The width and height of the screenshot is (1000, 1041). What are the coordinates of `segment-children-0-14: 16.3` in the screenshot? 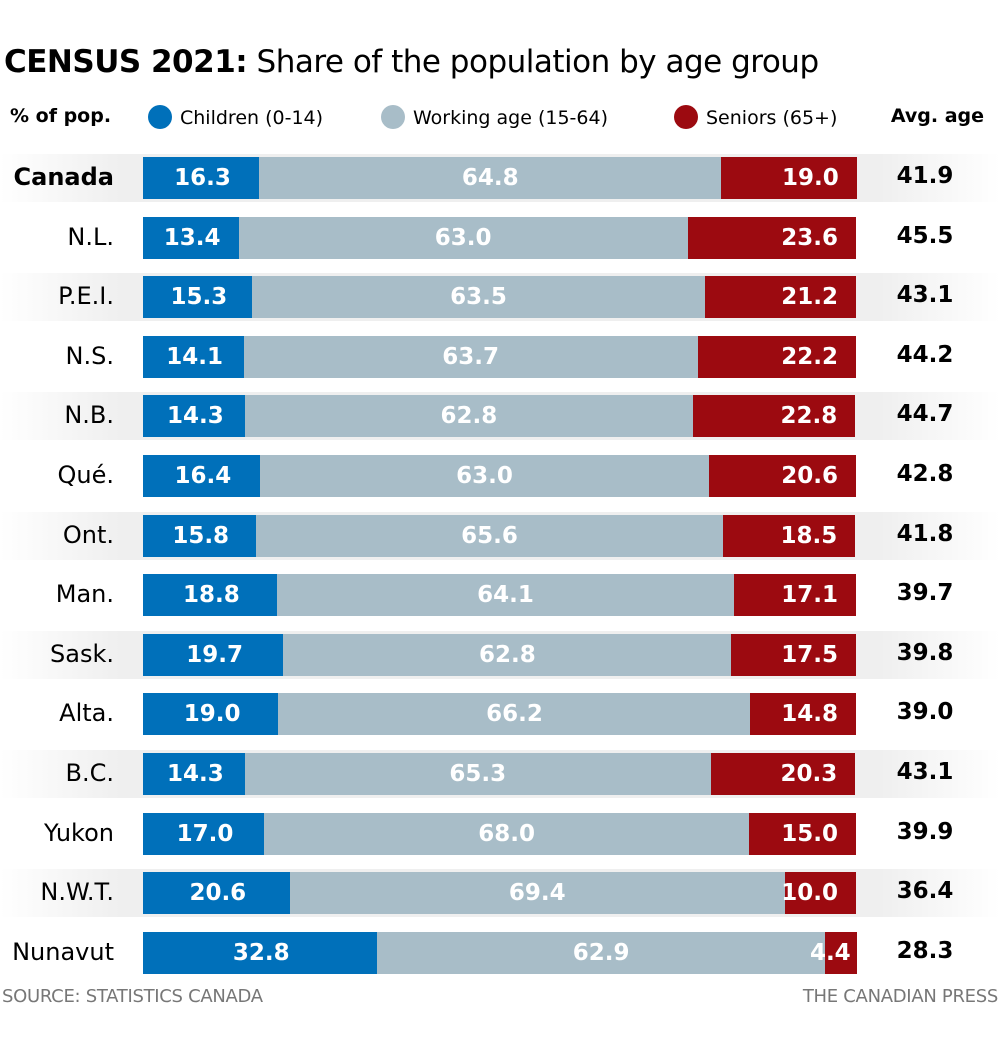 It's located at (201, 178).